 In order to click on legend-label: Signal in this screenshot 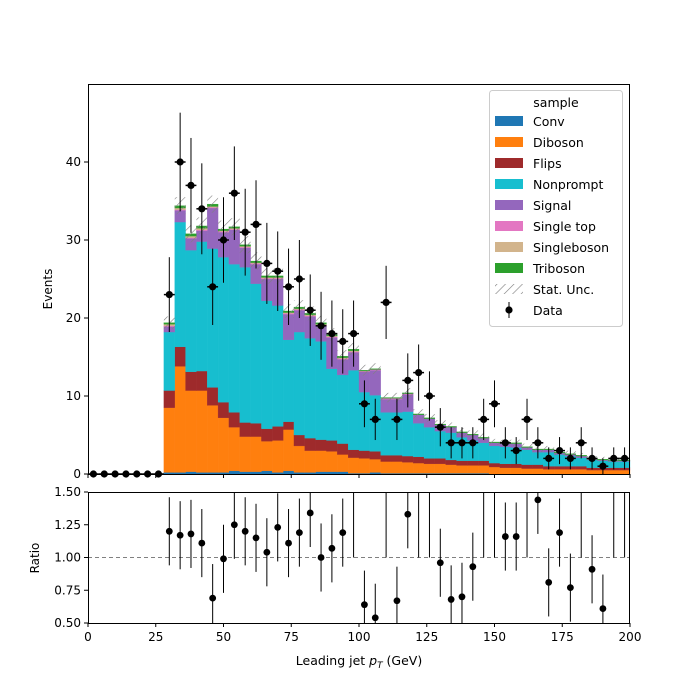, I will do `click(552, 205)`.